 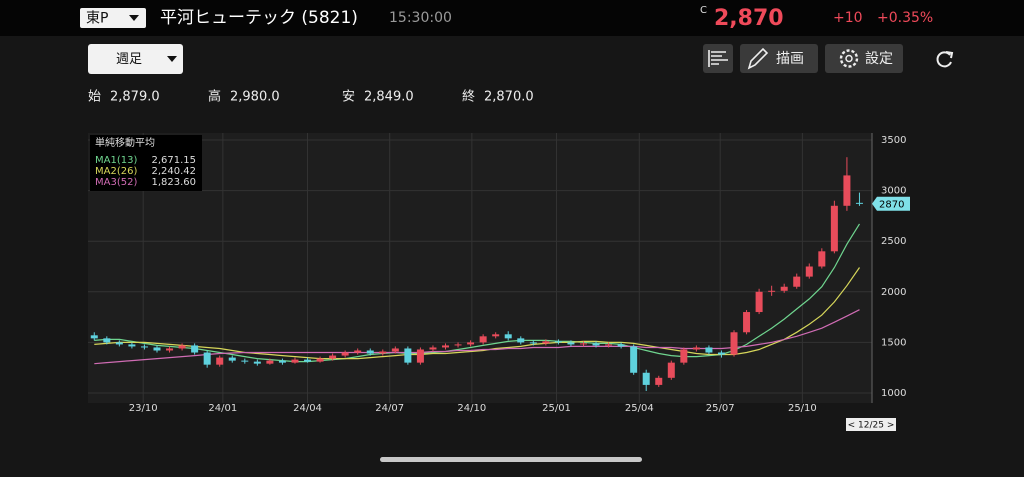 I want to click on legend-name: MA2(26), so click(x=116, y=171).